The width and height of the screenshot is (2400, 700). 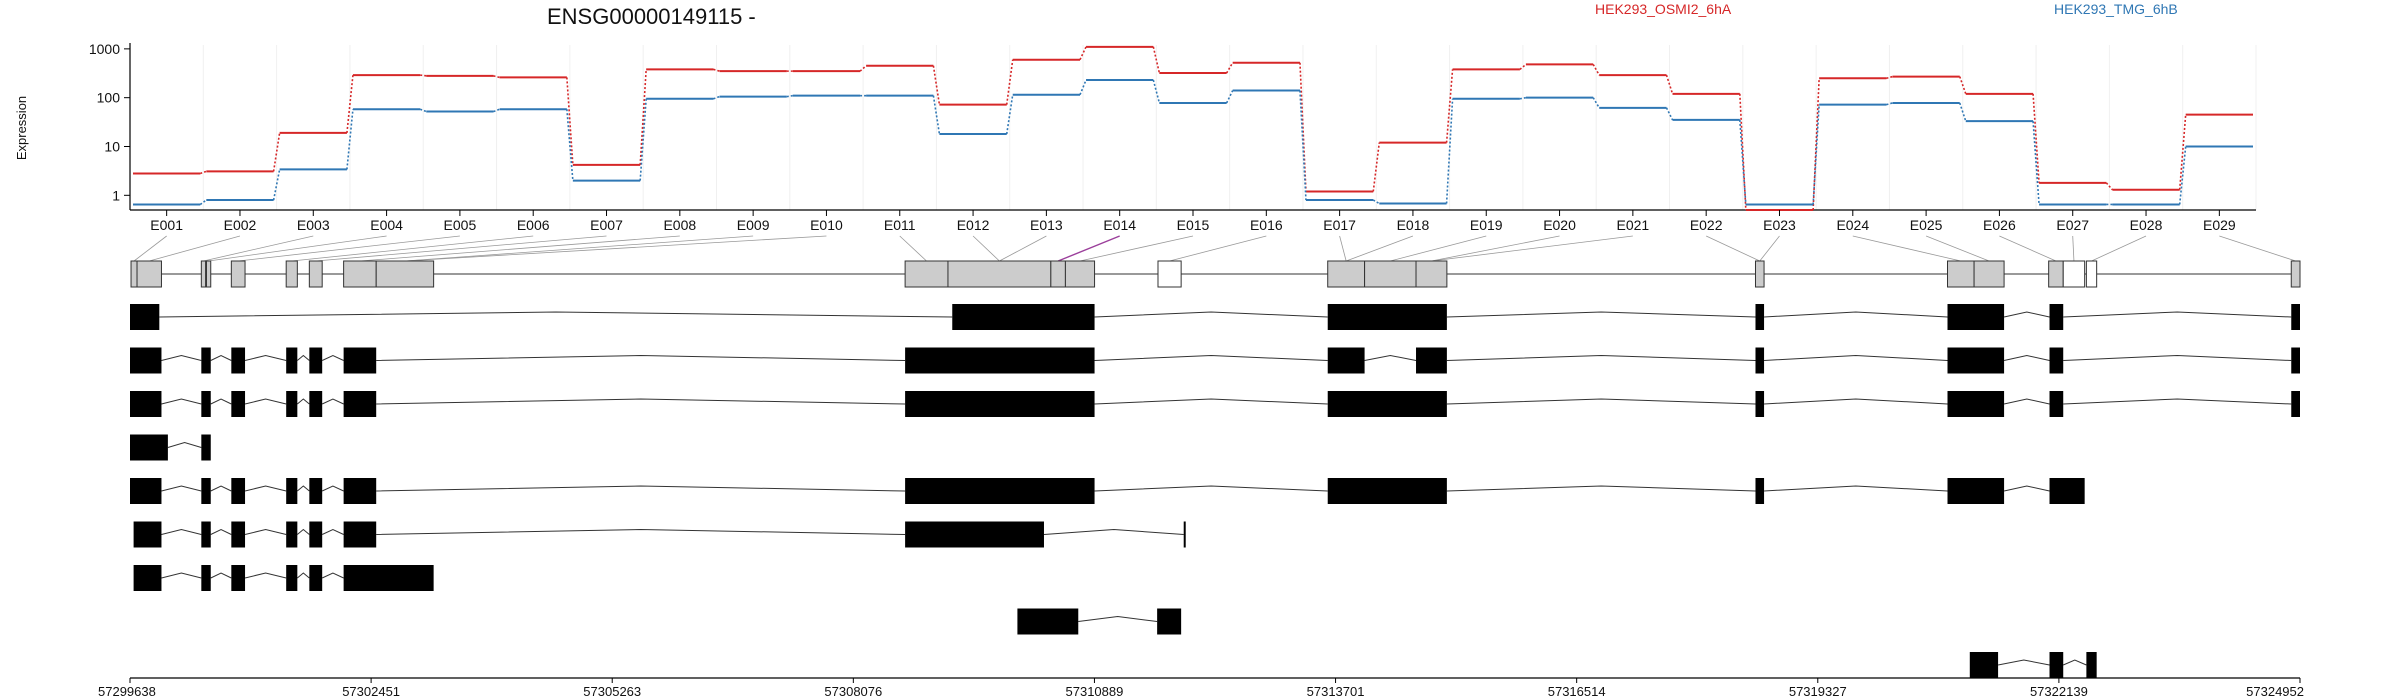 I want to click on exon-connector-E019, so click(x=1438, y=248).